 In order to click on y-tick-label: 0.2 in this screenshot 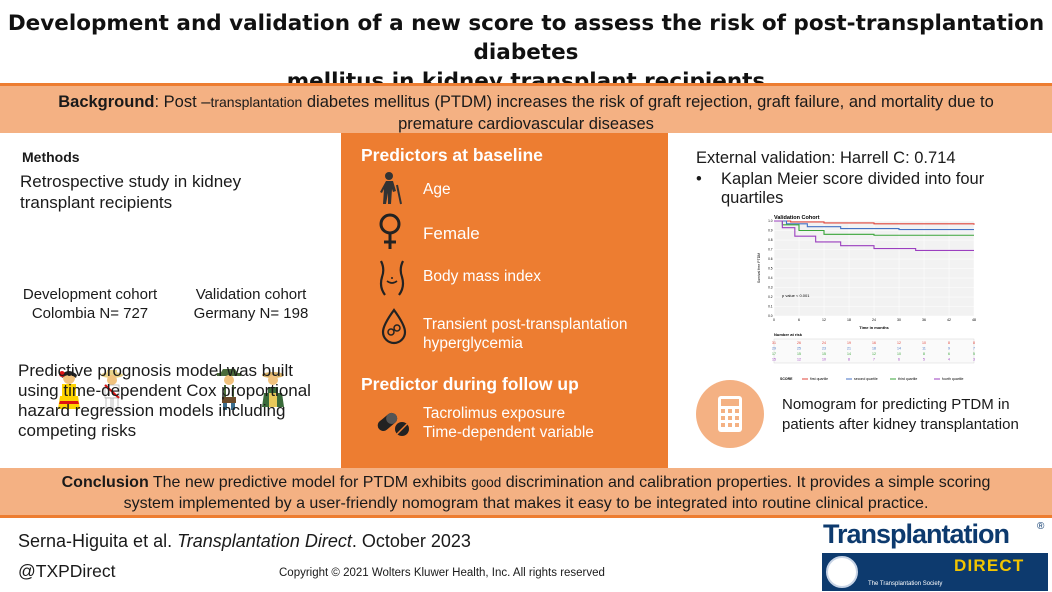, I will do `click(770, 297)`.